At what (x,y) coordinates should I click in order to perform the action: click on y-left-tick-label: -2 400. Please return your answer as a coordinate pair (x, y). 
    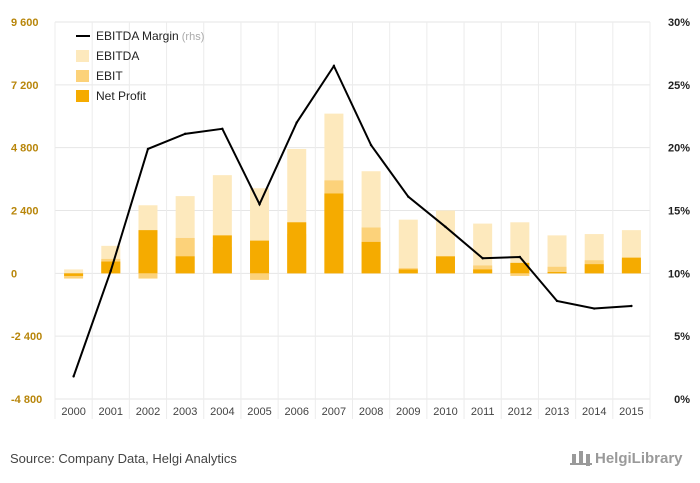
    Looking at the image, I should click on (26, 337).